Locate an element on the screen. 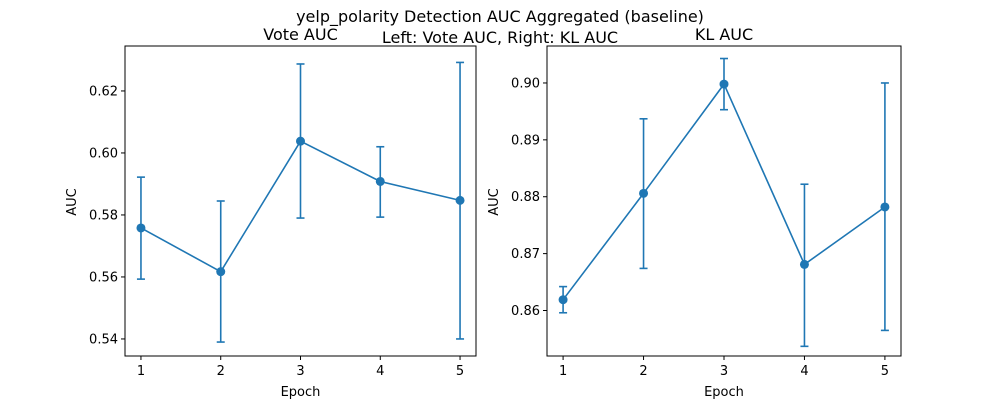  vote-auc-ytick-label: 0.60 is located at coordinates (103, 153).